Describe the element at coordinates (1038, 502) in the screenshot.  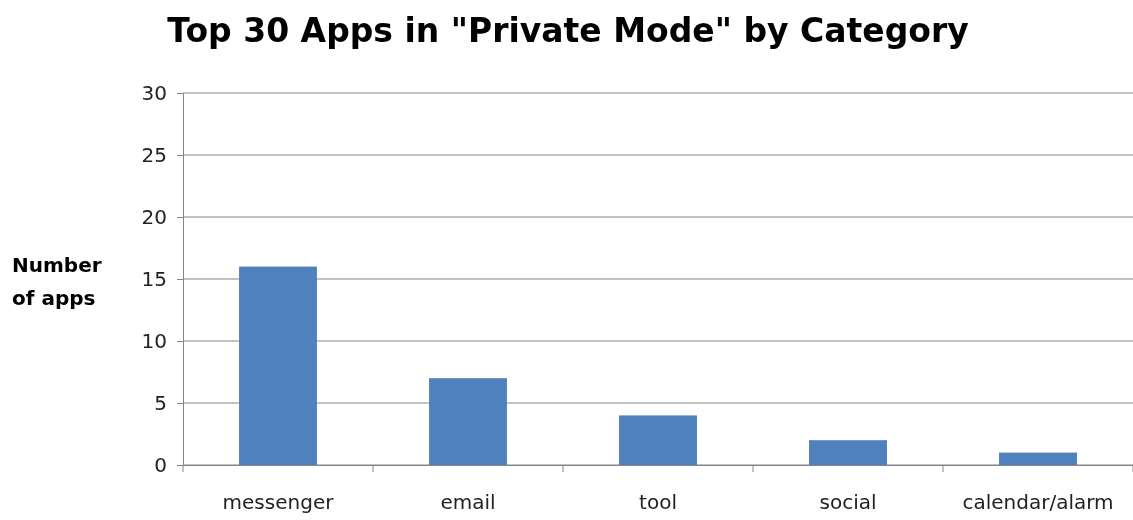
I see `x-tick-label: calendar/alarm` at that location.